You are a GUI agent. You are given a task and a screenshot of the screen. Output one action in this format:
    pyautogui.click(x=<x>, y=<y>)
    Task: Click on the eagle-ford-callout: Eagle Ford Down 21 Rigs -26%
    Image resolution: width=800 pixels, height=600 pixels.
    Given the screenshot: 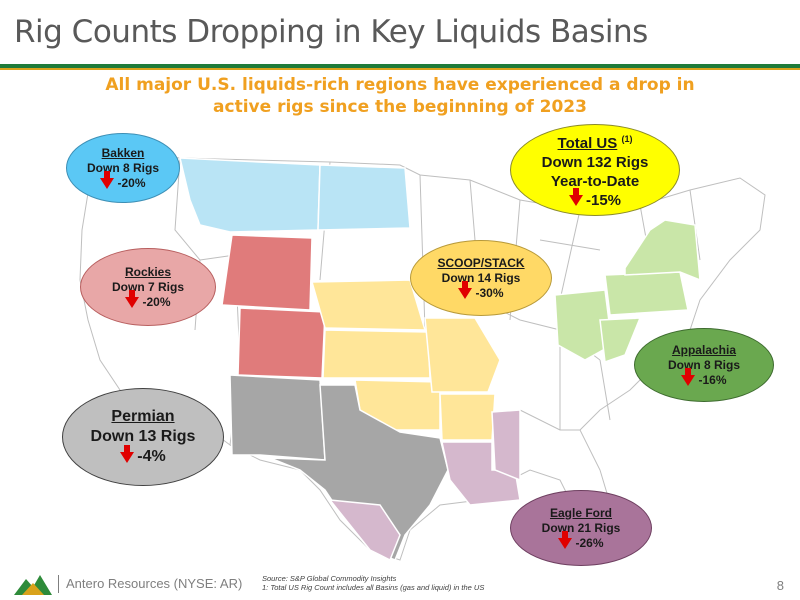 What is the action you would take?
    pyautogui.click(x=581, y=528)
    